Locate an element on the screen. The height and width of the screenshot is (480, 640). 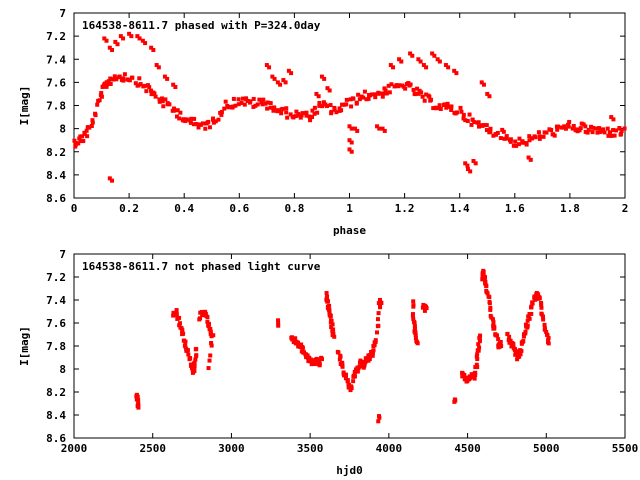
x-tick-label: 4500 is located at coordinates (467, 448).